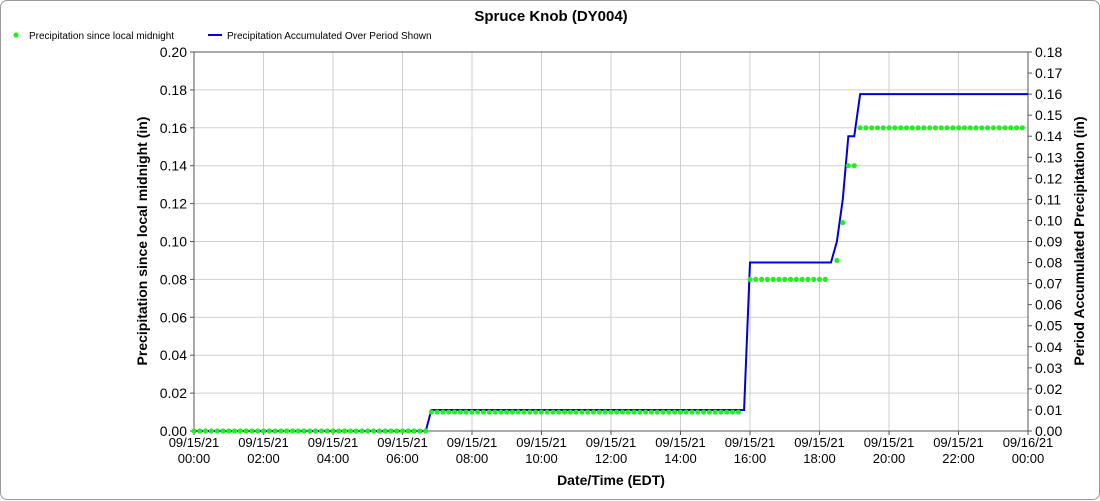 This screenshot has width=1100, height=501. I want to click on right-tick-label: 0.18, so click(1048, 52).